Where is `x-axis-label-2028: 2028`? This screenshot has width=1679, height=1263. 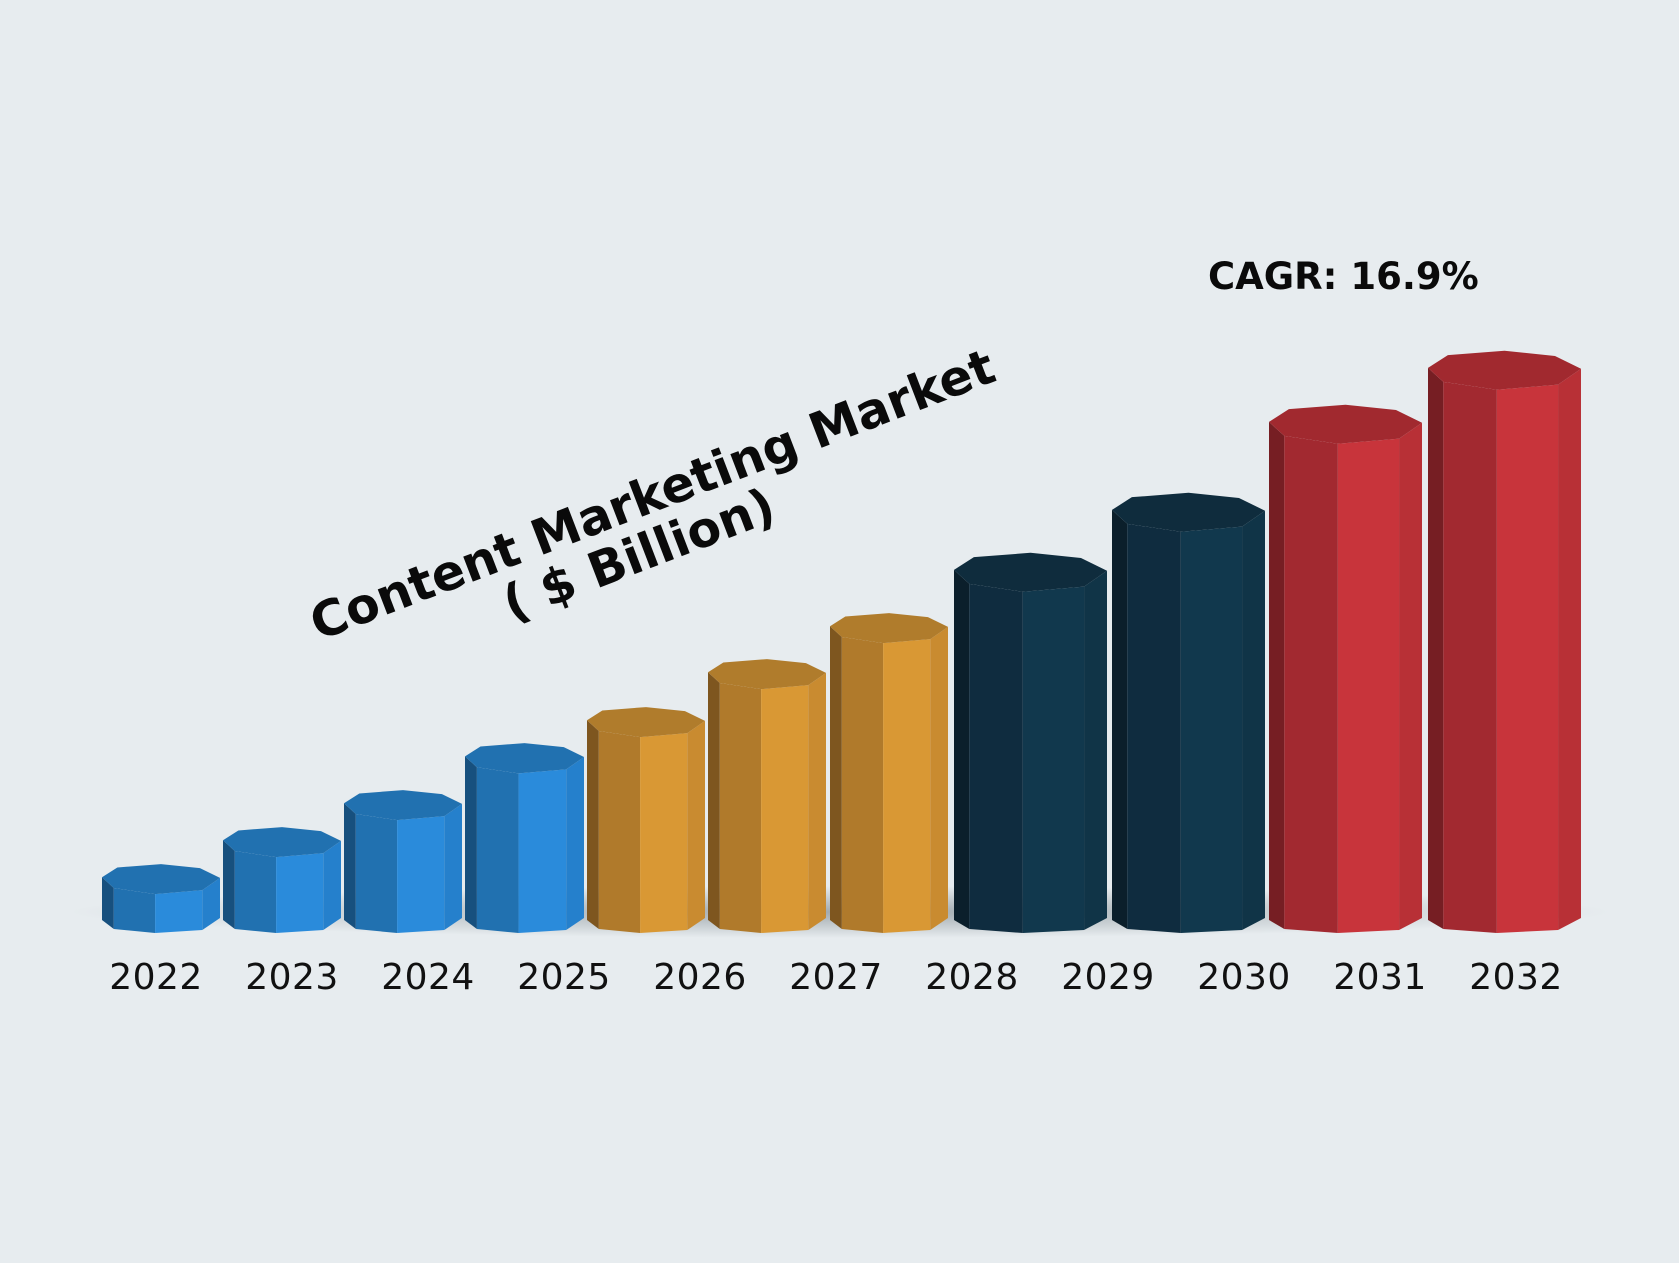
x-axis-label-2028: 2028 is located at coordinates (972, 977).